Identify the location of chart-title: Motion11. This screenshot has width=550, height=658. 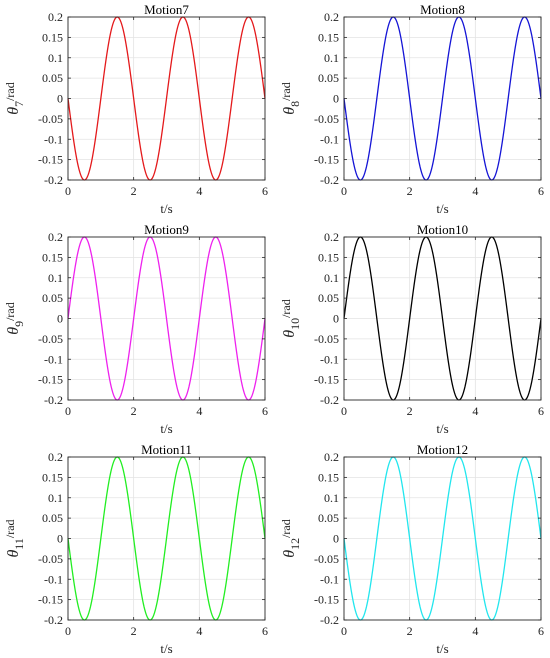
(166, 449).